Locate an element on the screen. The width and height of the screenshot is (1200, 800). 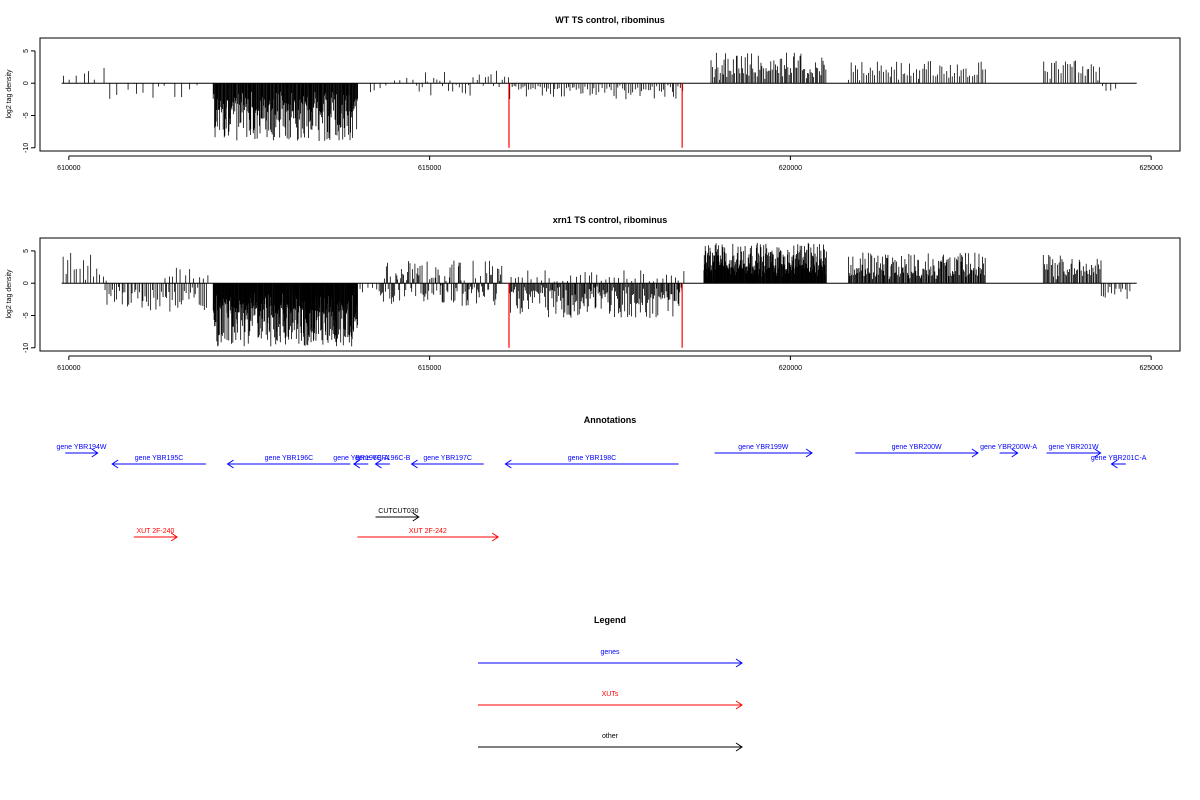
feature-label: gene YBR196C is located at coordinates (289, 458).